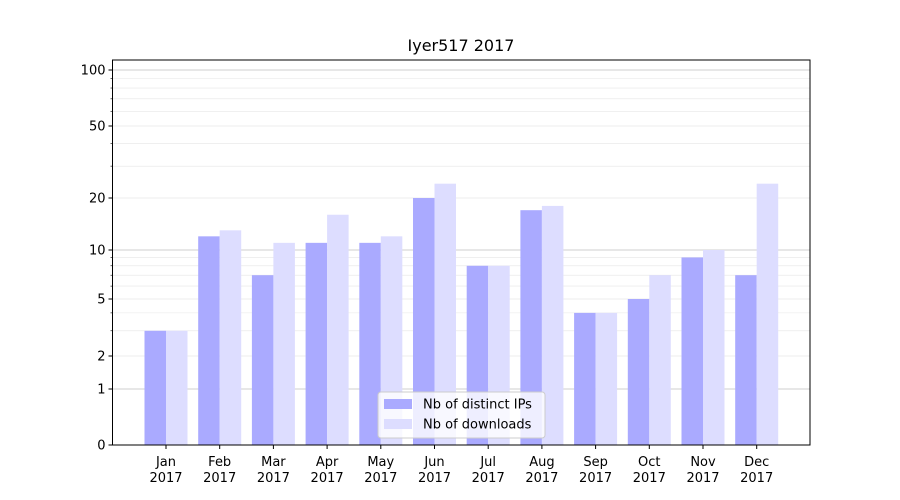 The image size is (900, 500). Describe the element at coordinates (97, 251) in the screenshot. I see `y-tick-label: 10` at that location.